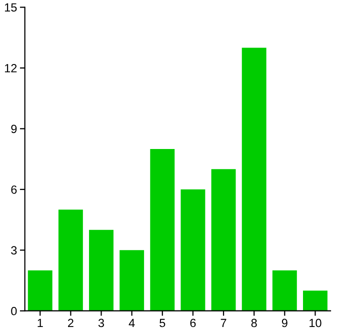 This screenshot has height=330, width=345. Describe the element at coordinates (10, 68) in the screenshot. I see `y-tick-label: 12` at that location.